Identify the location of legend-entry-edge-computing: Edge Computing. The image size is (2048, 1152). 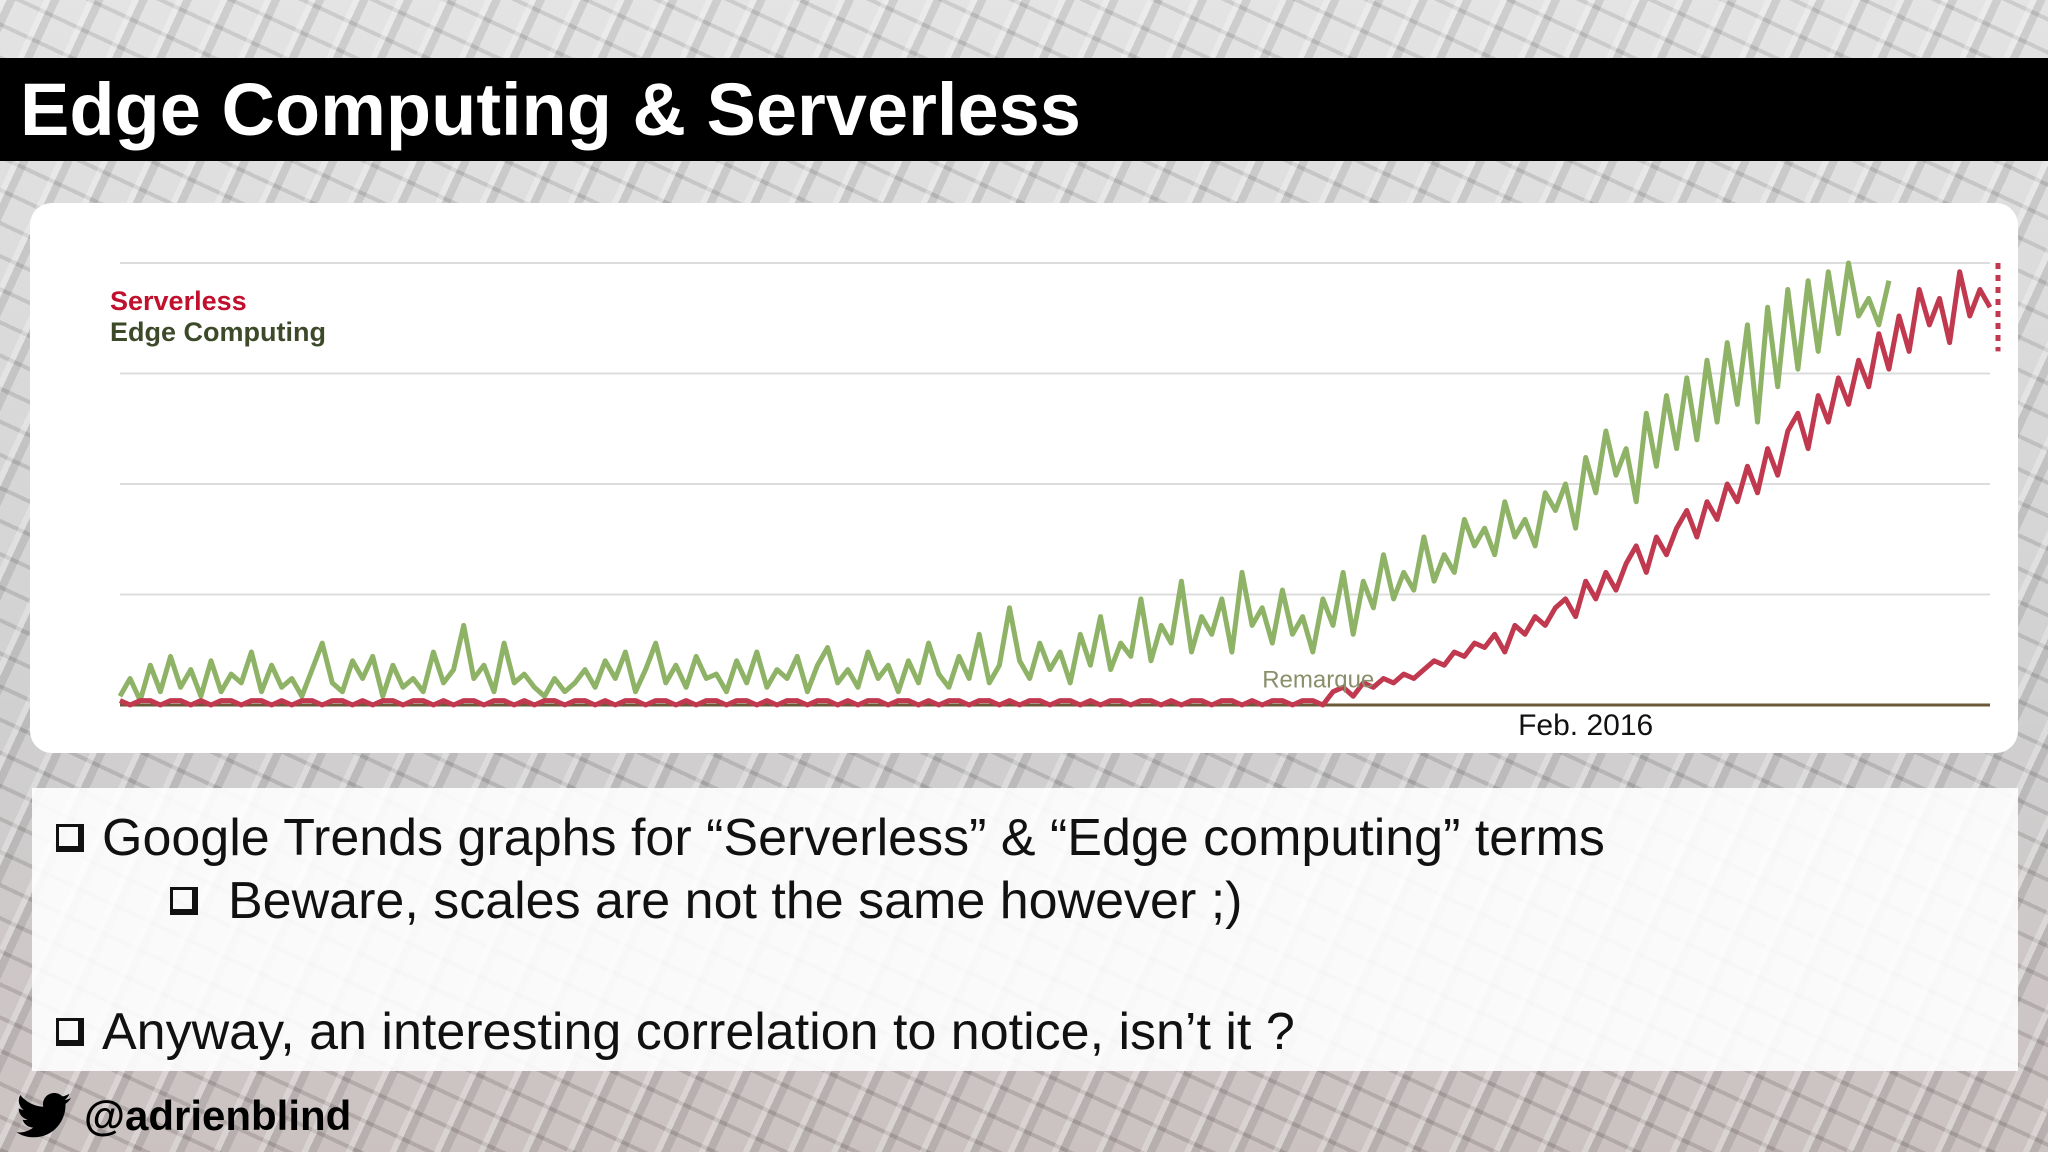
(218, 332).